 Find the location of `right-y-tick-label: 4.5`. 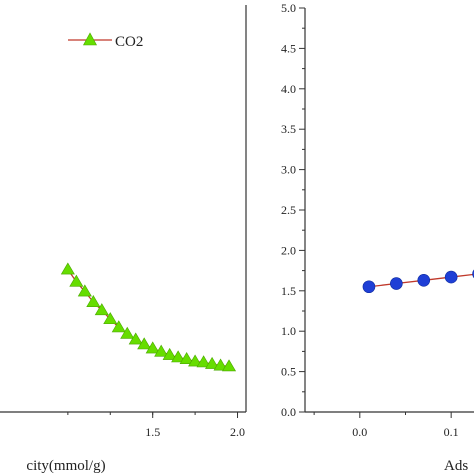

right-y-tick-label: 4.5 is located at coordinates (288, 48).